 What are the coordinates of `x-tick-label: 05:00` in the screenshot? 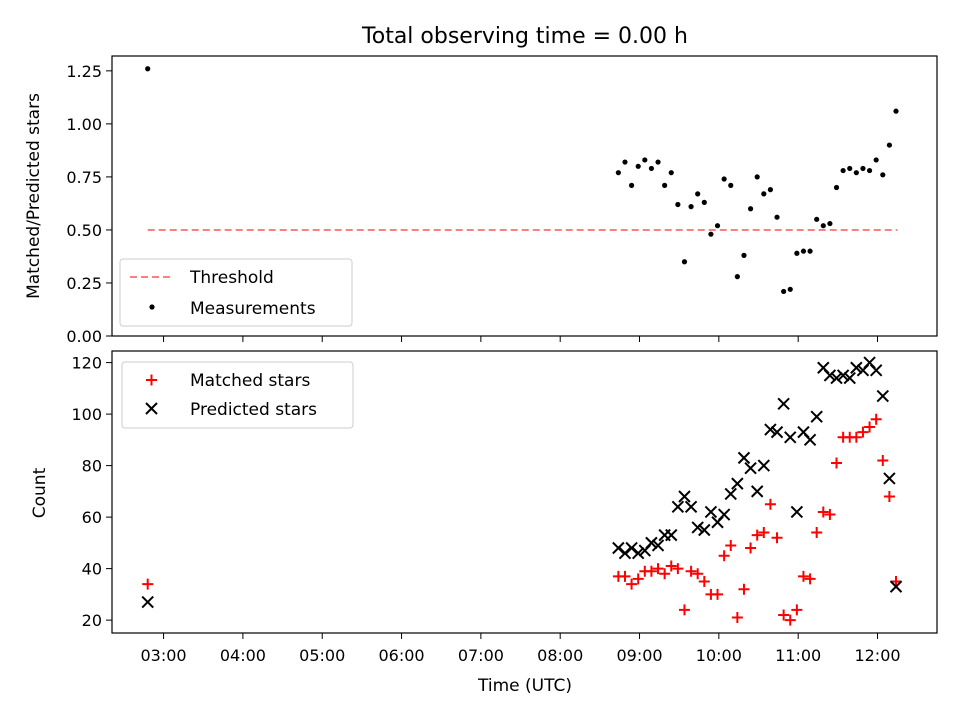 It's located at (322, 655).